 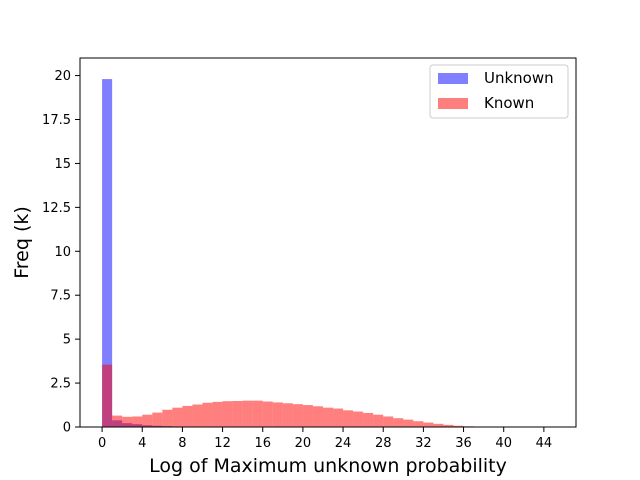 What do you see at coordinates (463, 443) in the screenshot?
I see `x-tick-label: 36` at bounding box center [463, 443].